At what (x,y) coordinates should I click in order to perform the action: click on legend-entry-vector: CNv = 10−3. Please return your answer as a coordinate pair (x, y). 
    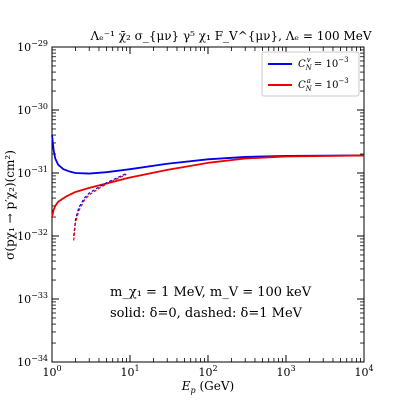
    Looking at the image, I should click on (308, 64).